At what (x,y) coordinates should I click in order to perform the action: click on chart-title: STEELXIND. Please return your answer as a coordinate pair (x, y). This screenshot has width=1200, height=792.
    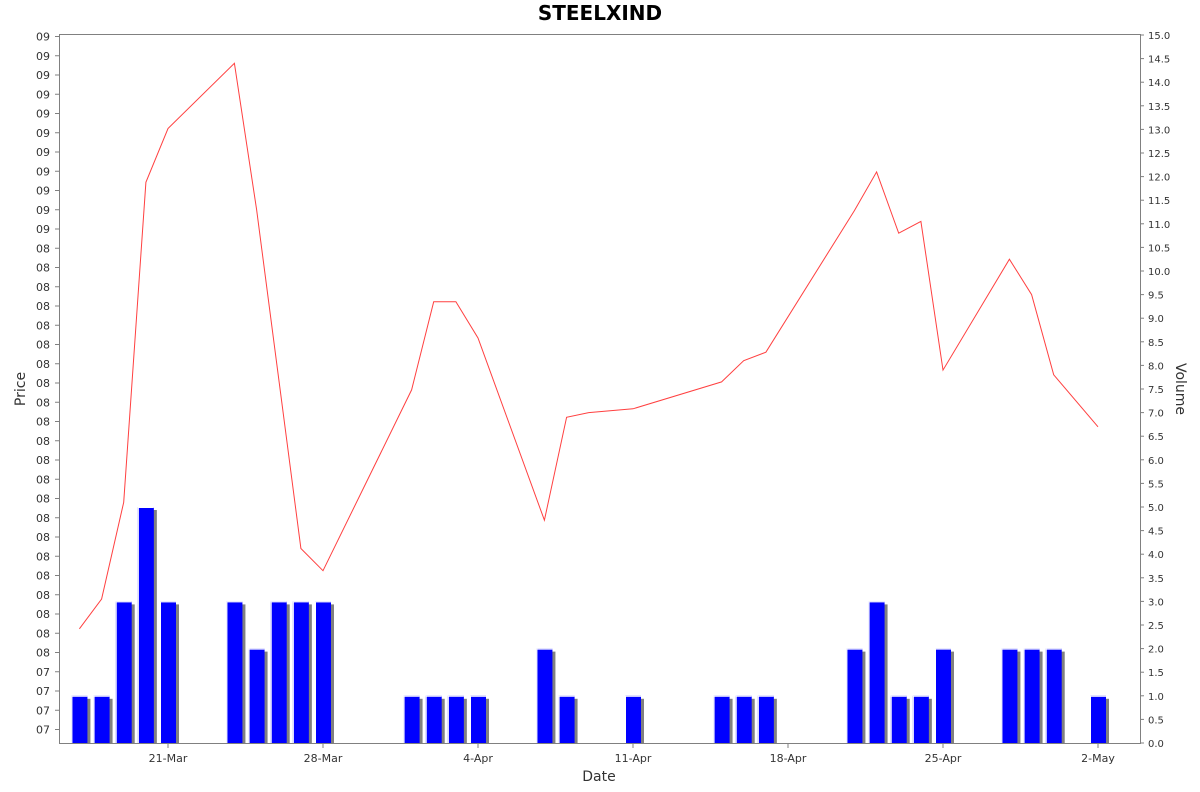
    Looking at the image, I should click on (600, 13).